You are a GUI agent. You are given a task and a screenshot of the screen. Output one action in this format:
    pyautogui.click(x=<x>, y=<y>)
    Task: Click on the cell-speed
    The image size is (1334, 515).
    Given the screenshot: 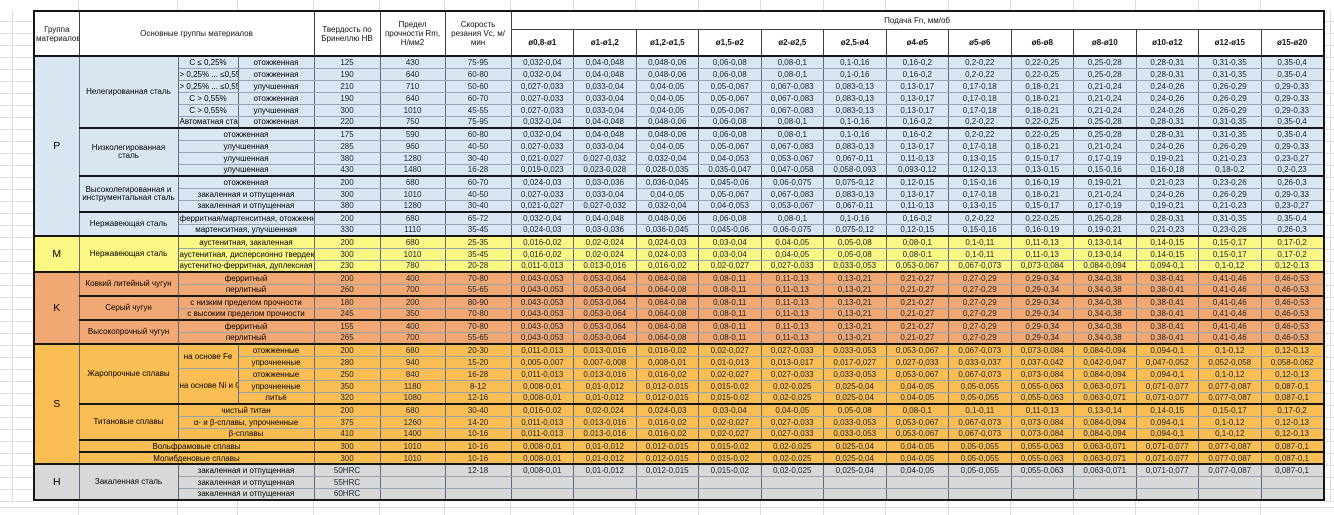 What is the action you would take?
    pyautogui.click(x=478, y=482)
    